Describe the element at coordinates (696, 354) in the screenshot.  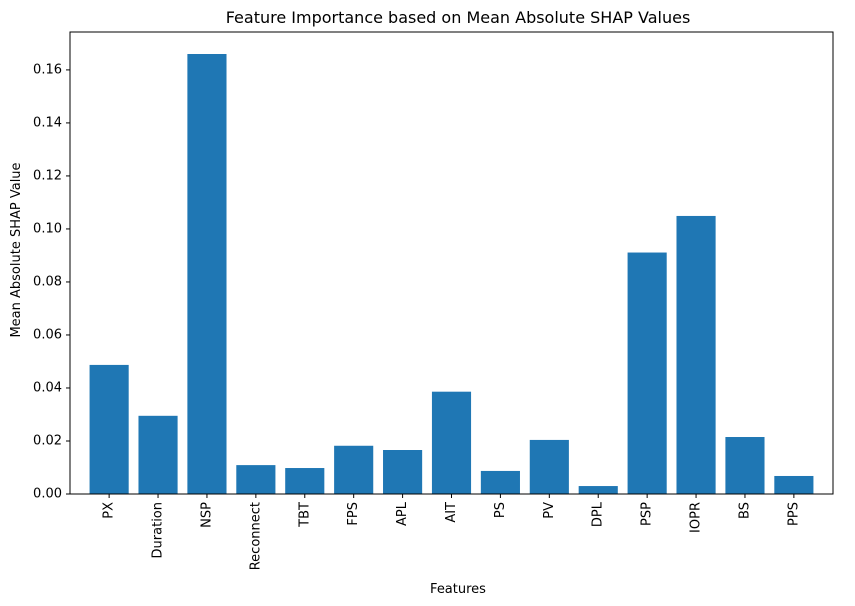
I see `bar-iopr` at that location.